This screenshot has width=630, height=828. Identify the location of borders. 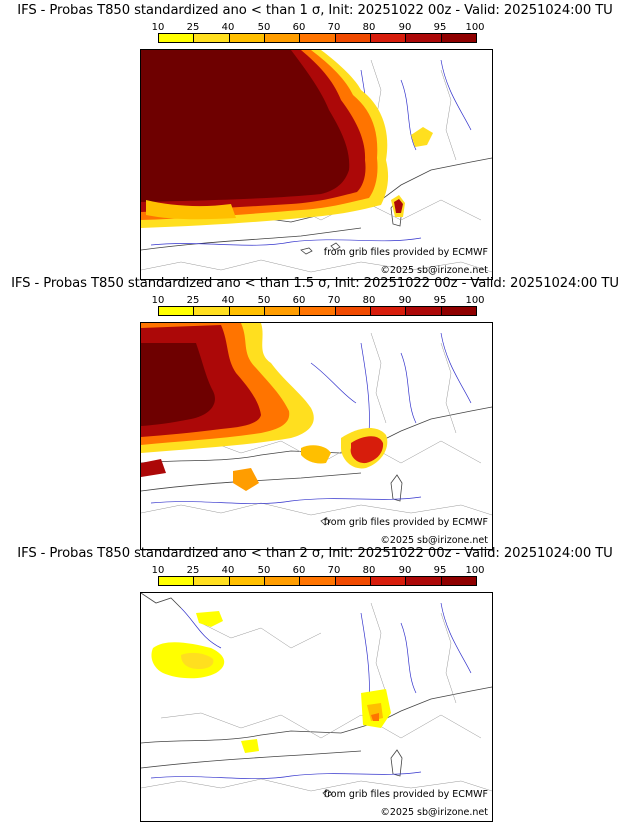
(316, 697).